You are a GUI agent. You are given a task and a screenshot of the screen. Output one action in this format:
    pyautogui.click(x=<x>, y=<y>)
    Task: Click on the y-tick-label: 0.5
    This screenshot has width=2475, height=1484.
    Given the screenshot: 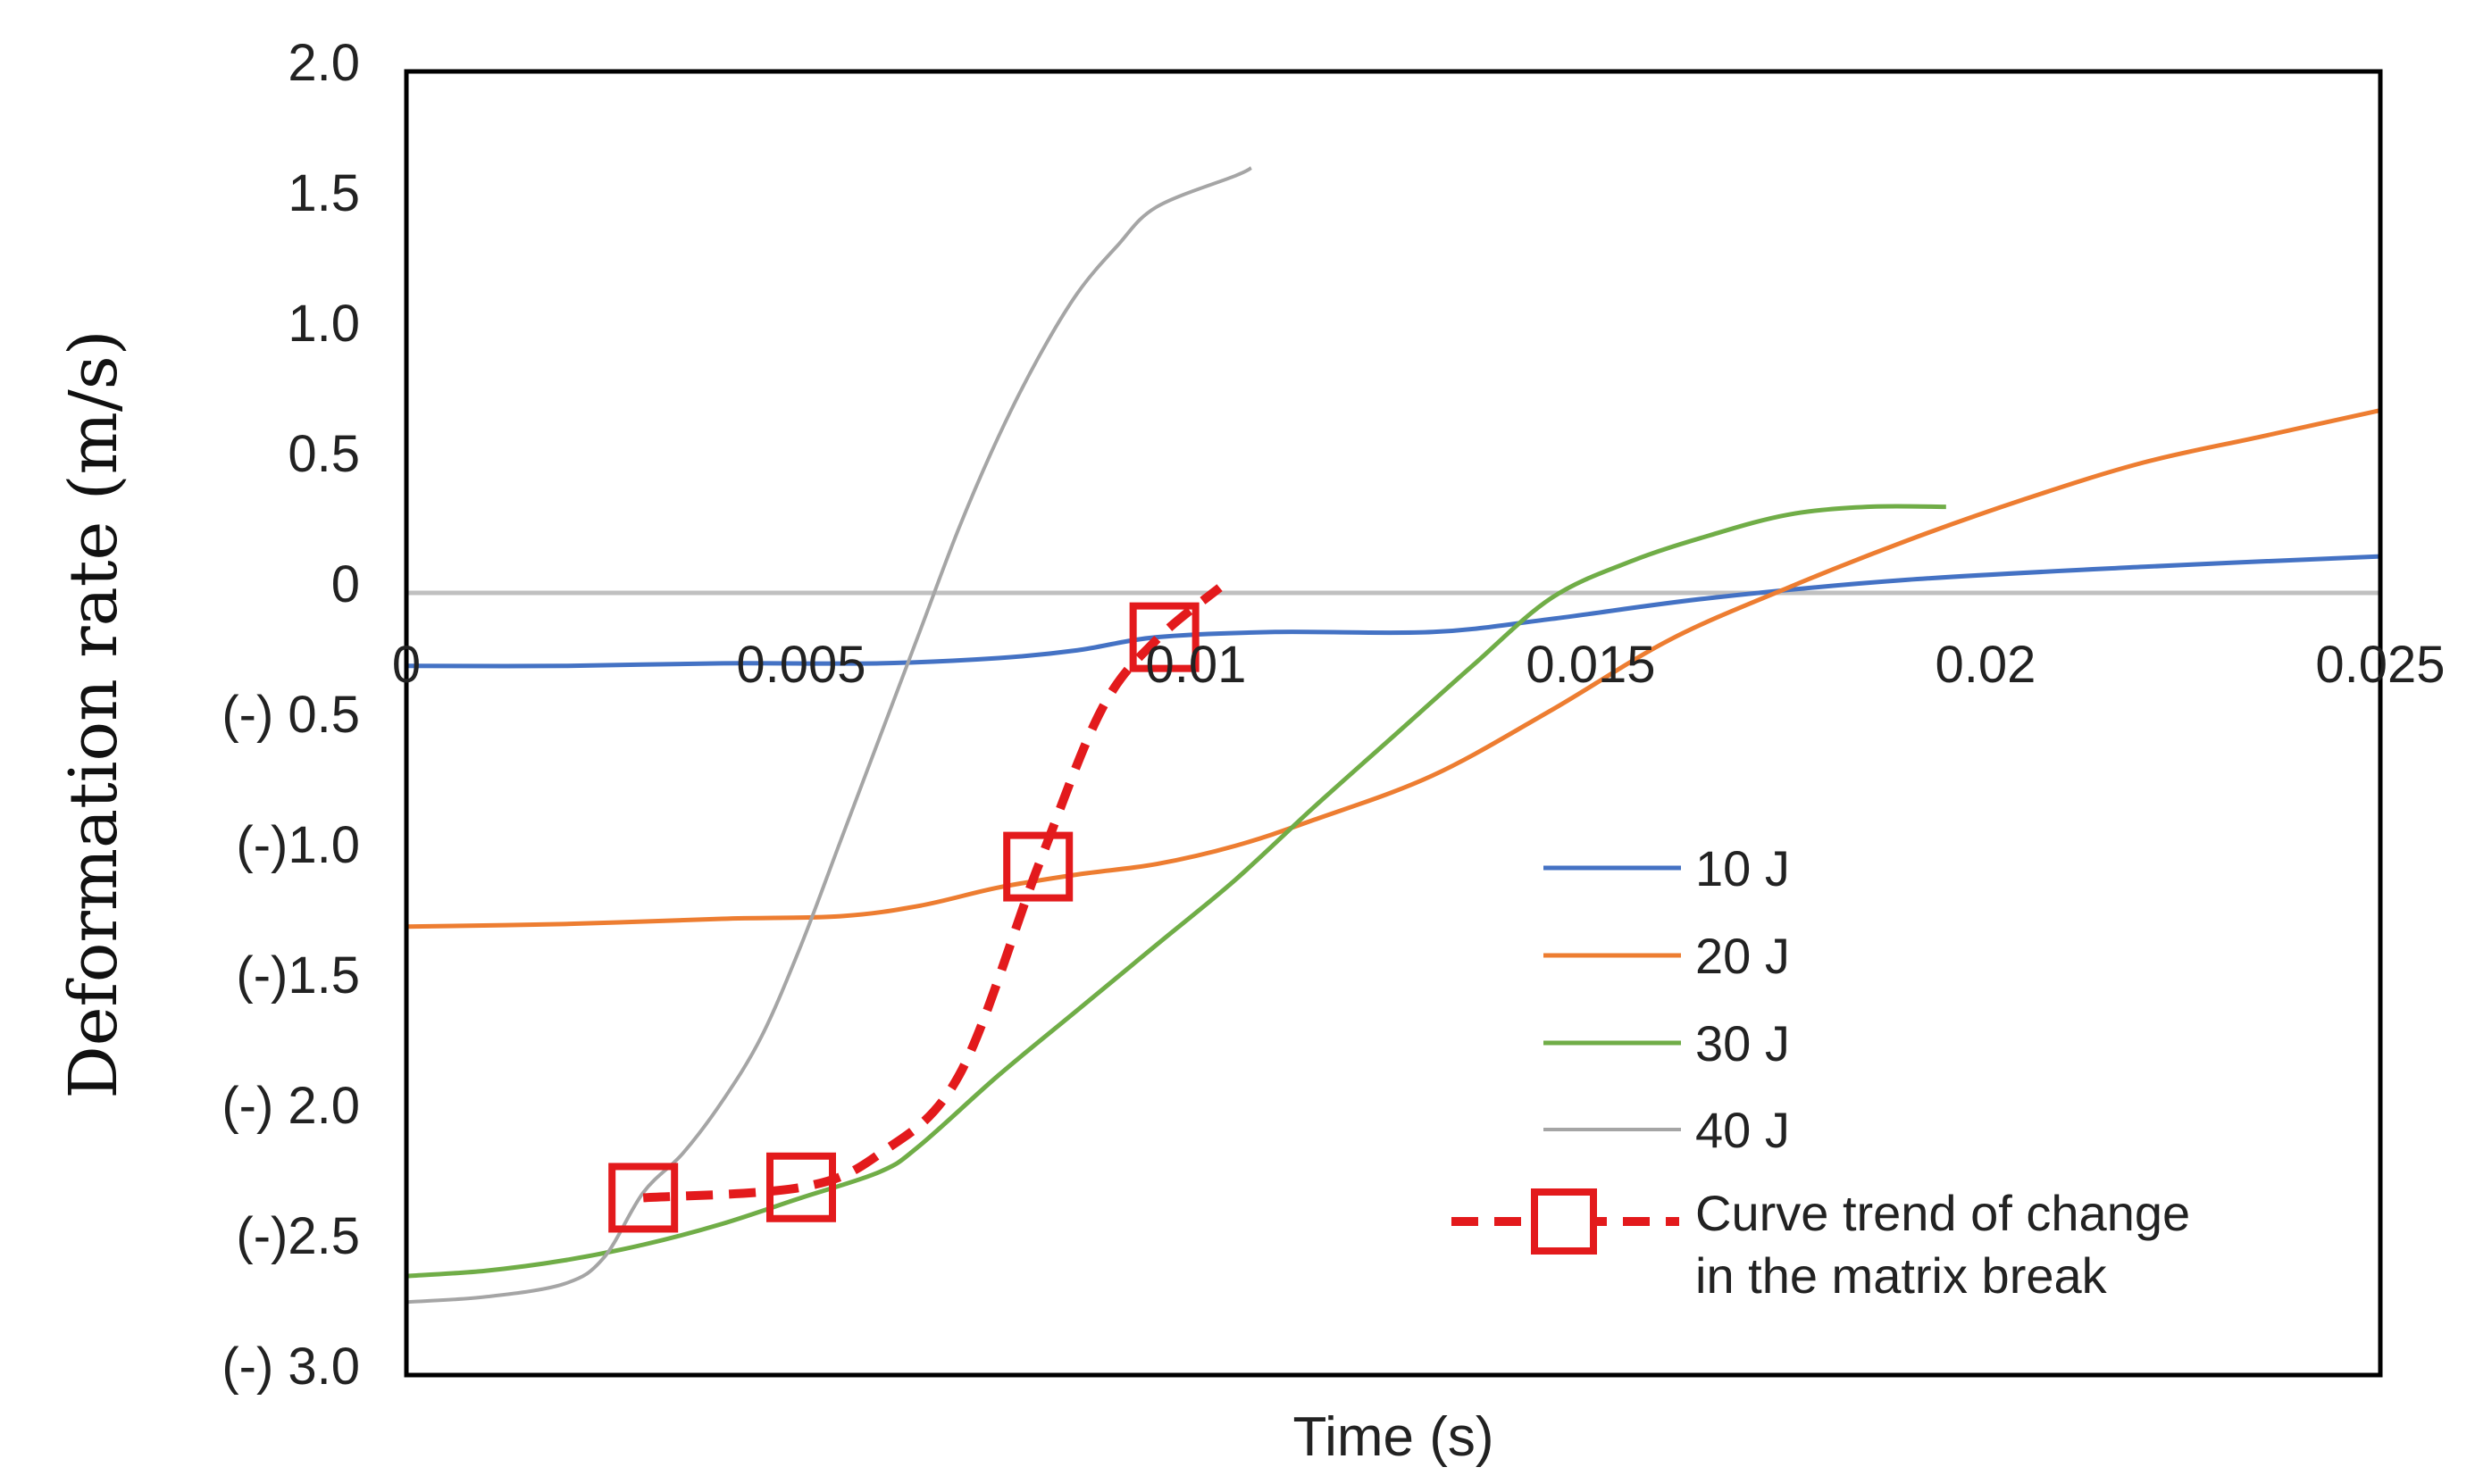 What is the action you would take?
    pyautogui.click(x=324, y=454)
    